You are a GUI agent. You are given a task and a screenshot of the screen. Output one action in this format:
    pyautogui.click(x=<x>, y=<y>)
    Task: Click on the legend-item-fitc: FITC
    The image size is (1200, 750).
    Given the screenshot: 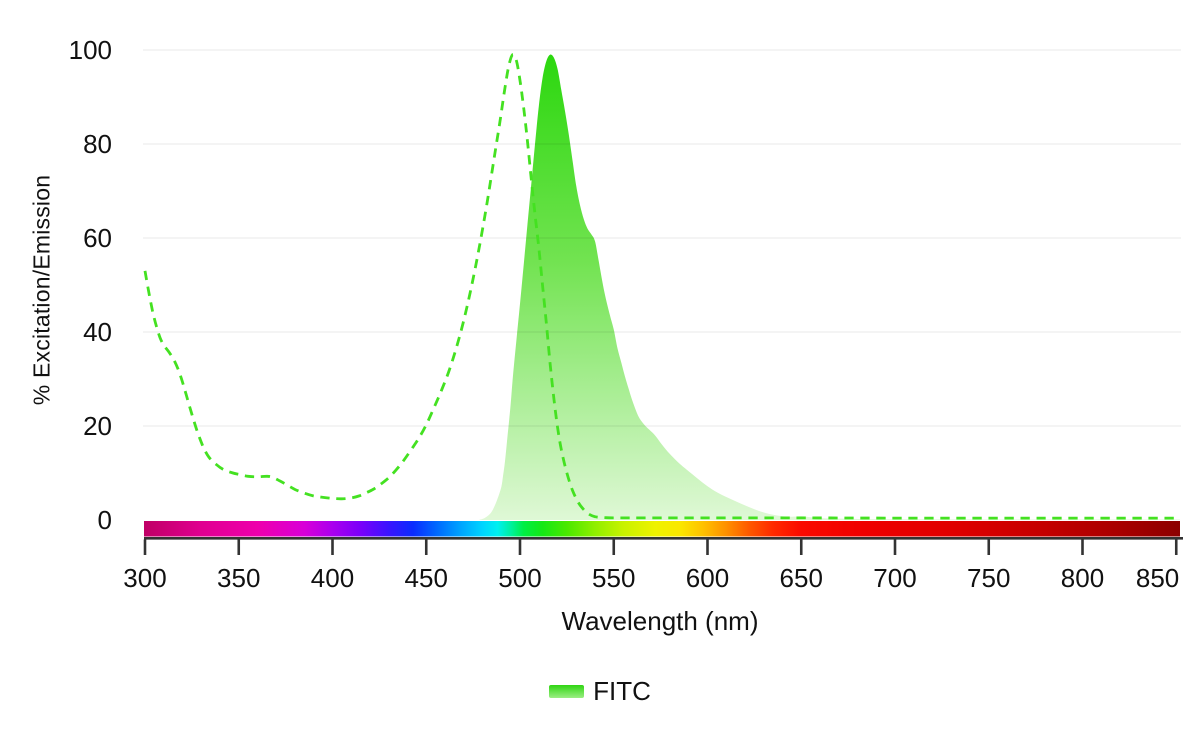 What is the action you would take?
    pyautogui.click(x=600, y=691)
    